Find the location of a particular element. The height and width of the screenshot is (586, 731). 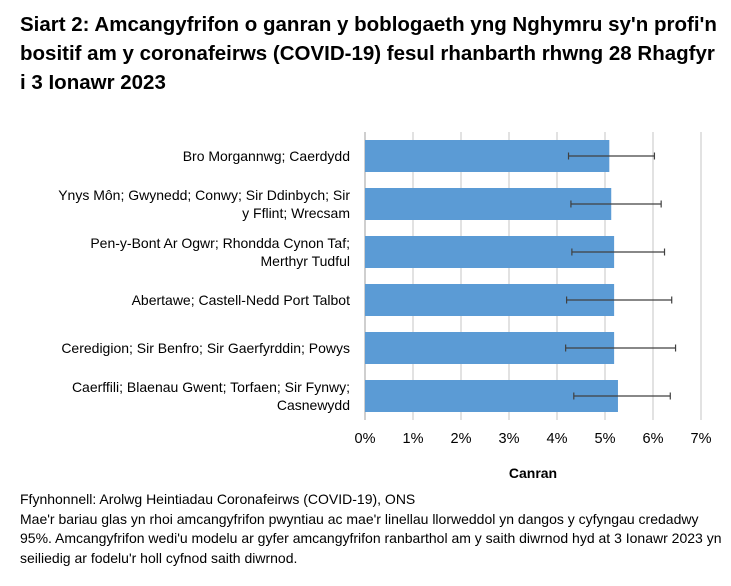

x-tick-label: 2% is located at coordinates (461, 439).